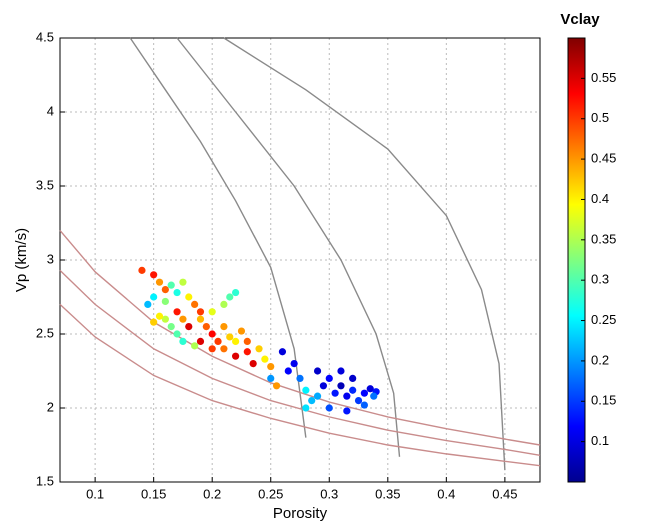  I want to click on colorbar-tick-label: 0.1, so click(600, 440).